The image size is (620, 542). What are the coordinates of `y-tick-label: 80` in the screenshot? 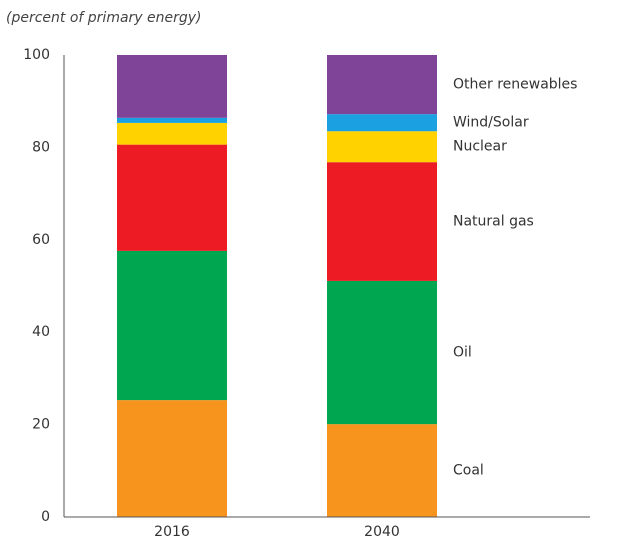 It's located at (41, 147).